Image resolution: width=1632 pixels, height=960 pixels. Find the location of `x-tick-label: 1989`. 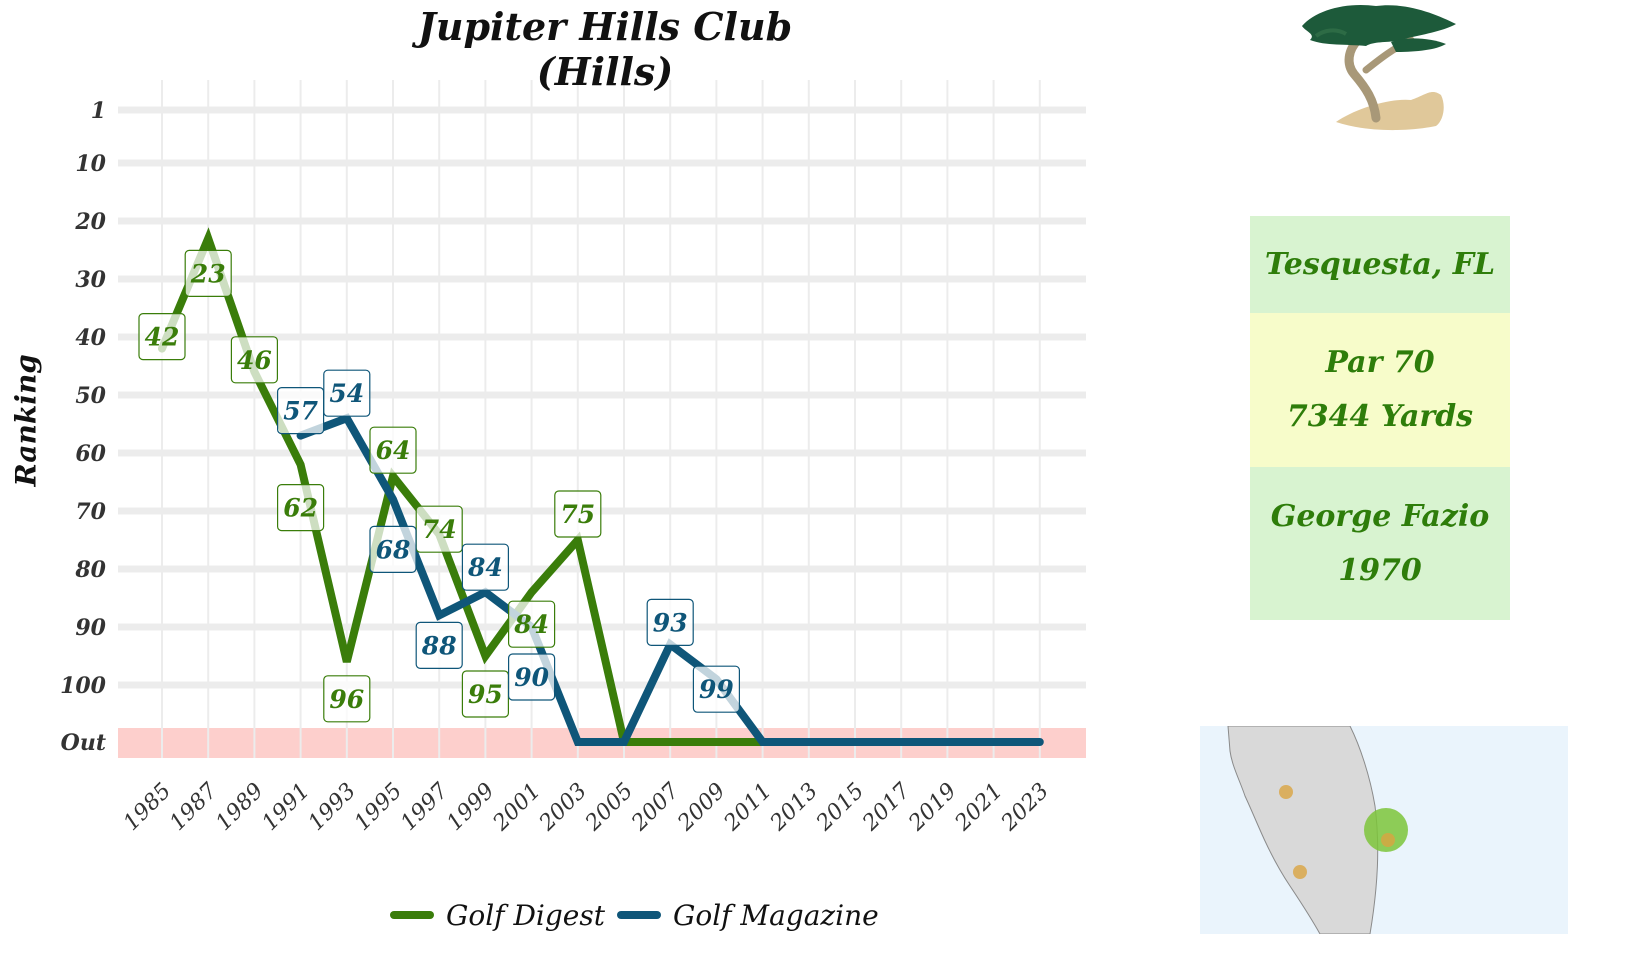

x-tick-label: 1989 is located at coordinates (239, 807).